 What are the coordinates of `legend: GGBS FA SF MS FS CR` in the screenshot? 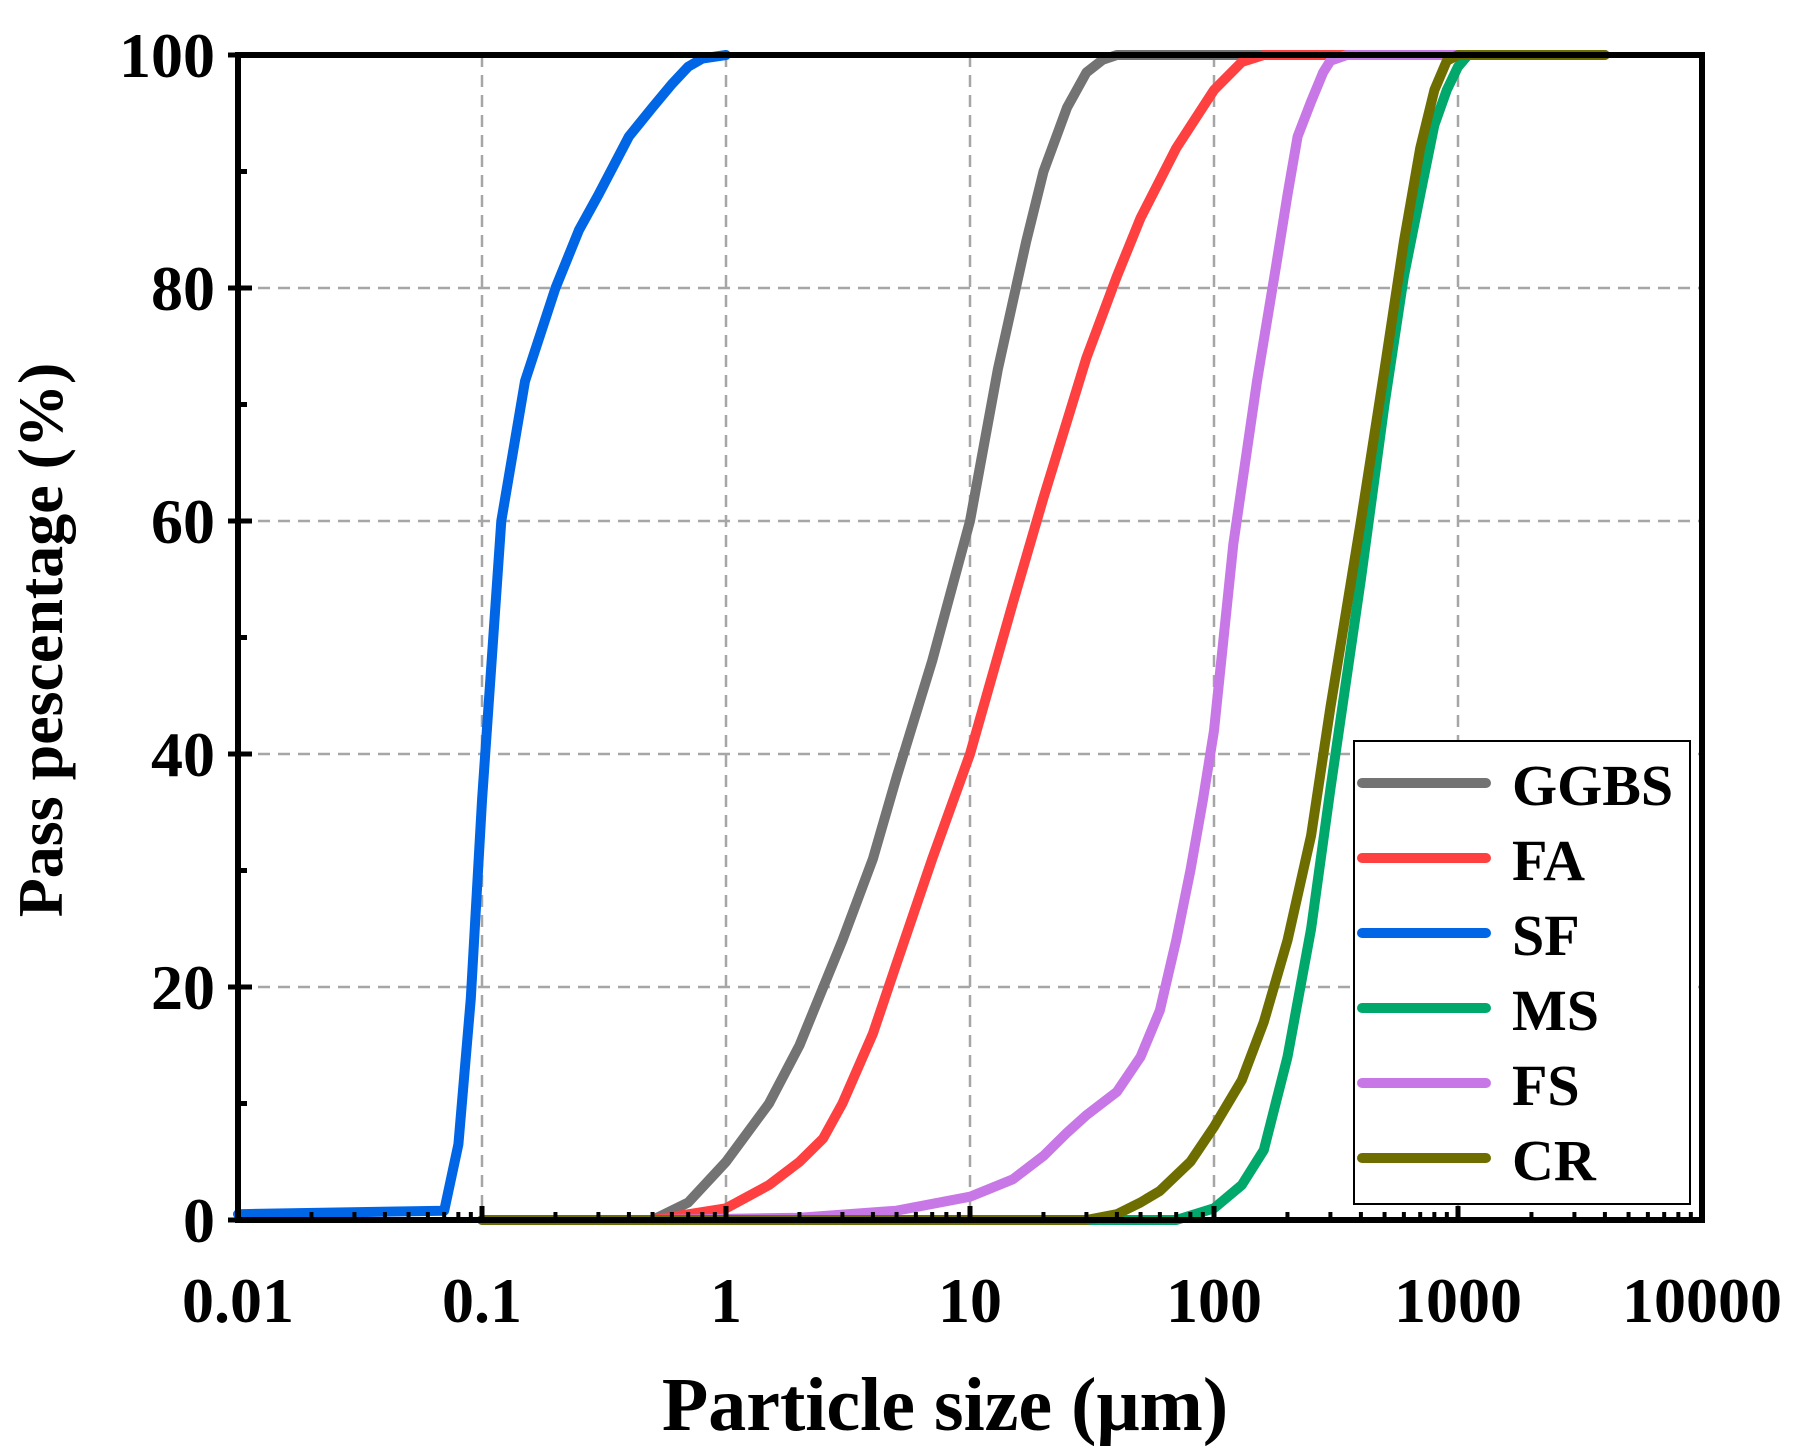 It's located at (1522, 972).